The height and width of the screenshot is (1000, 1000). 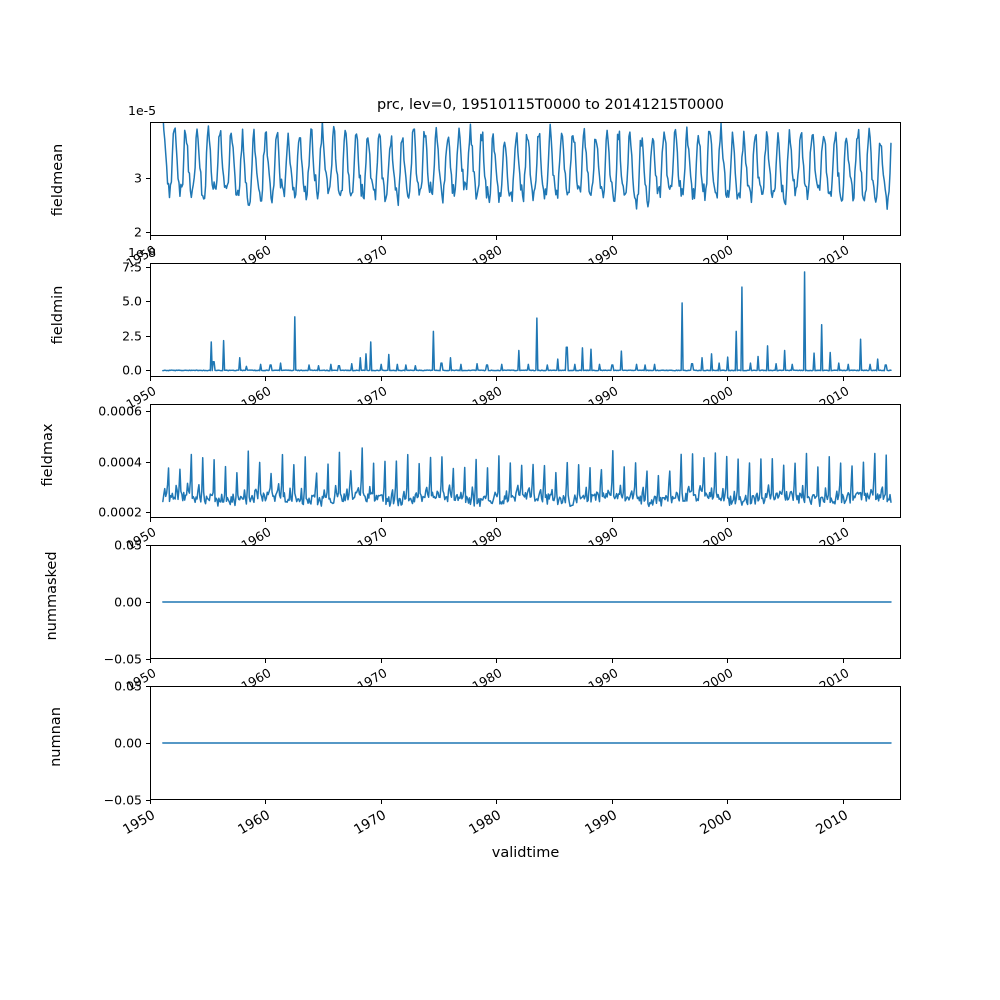 What do you see at coordinates (716, 823) in the screenshot?
I see `xtick-label-p5-2000: 2000` at bounding box center [716, 823].